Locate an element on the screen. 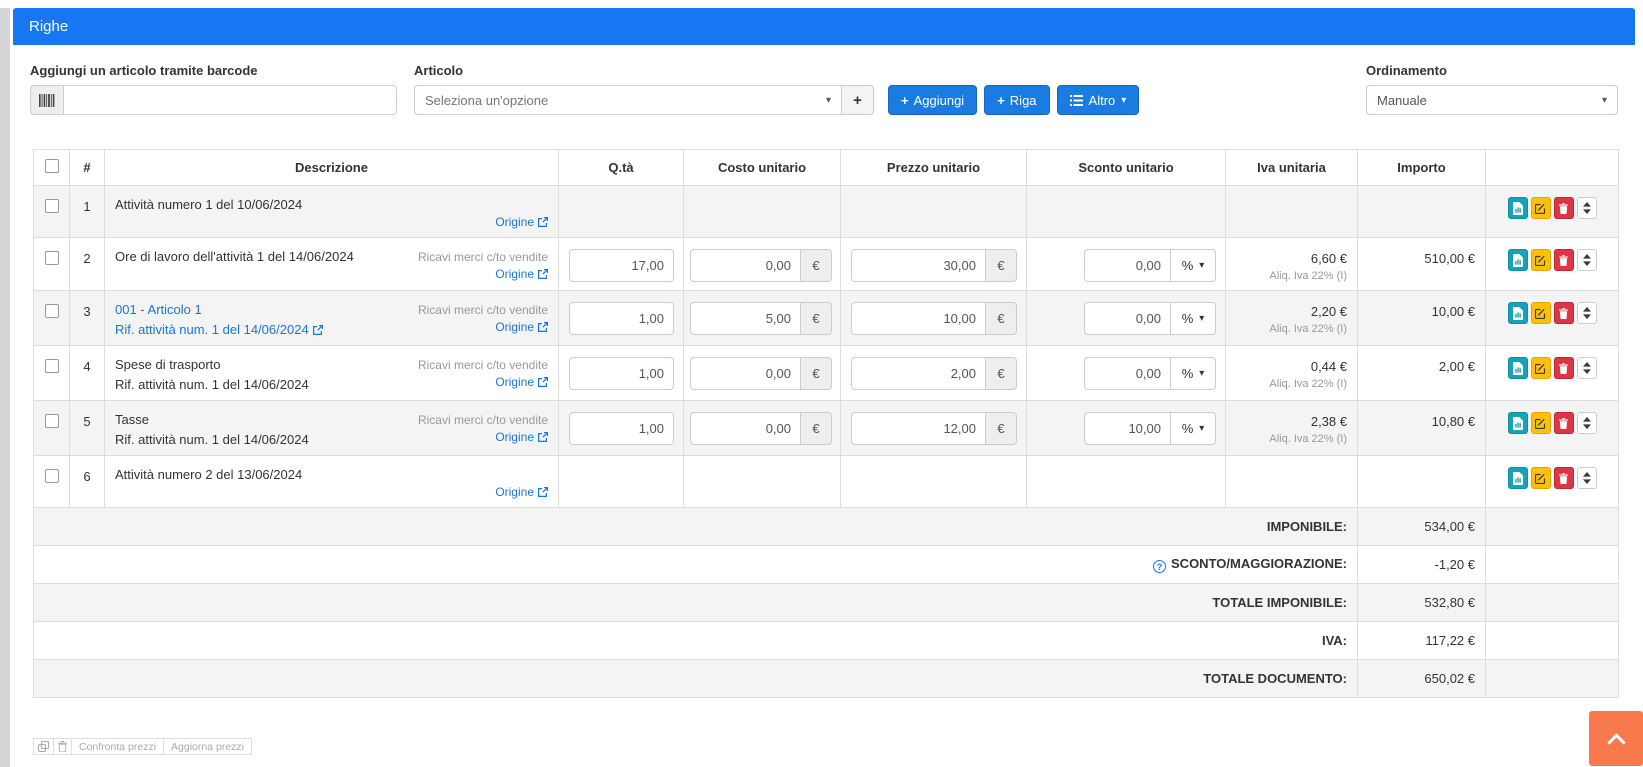 The height and width of the screenshot is (767, 1643). ordinamento-group: Ordinamento Manuale ▾ is located at coordinates (1492, 89).